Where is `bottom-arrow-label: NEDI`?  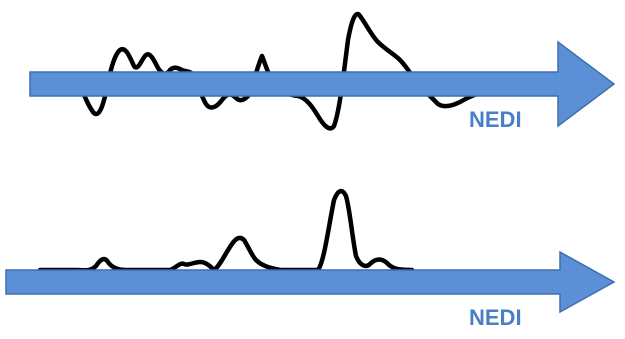 bottom-arrow-label: NEDI is located at coordinates (495, 317).